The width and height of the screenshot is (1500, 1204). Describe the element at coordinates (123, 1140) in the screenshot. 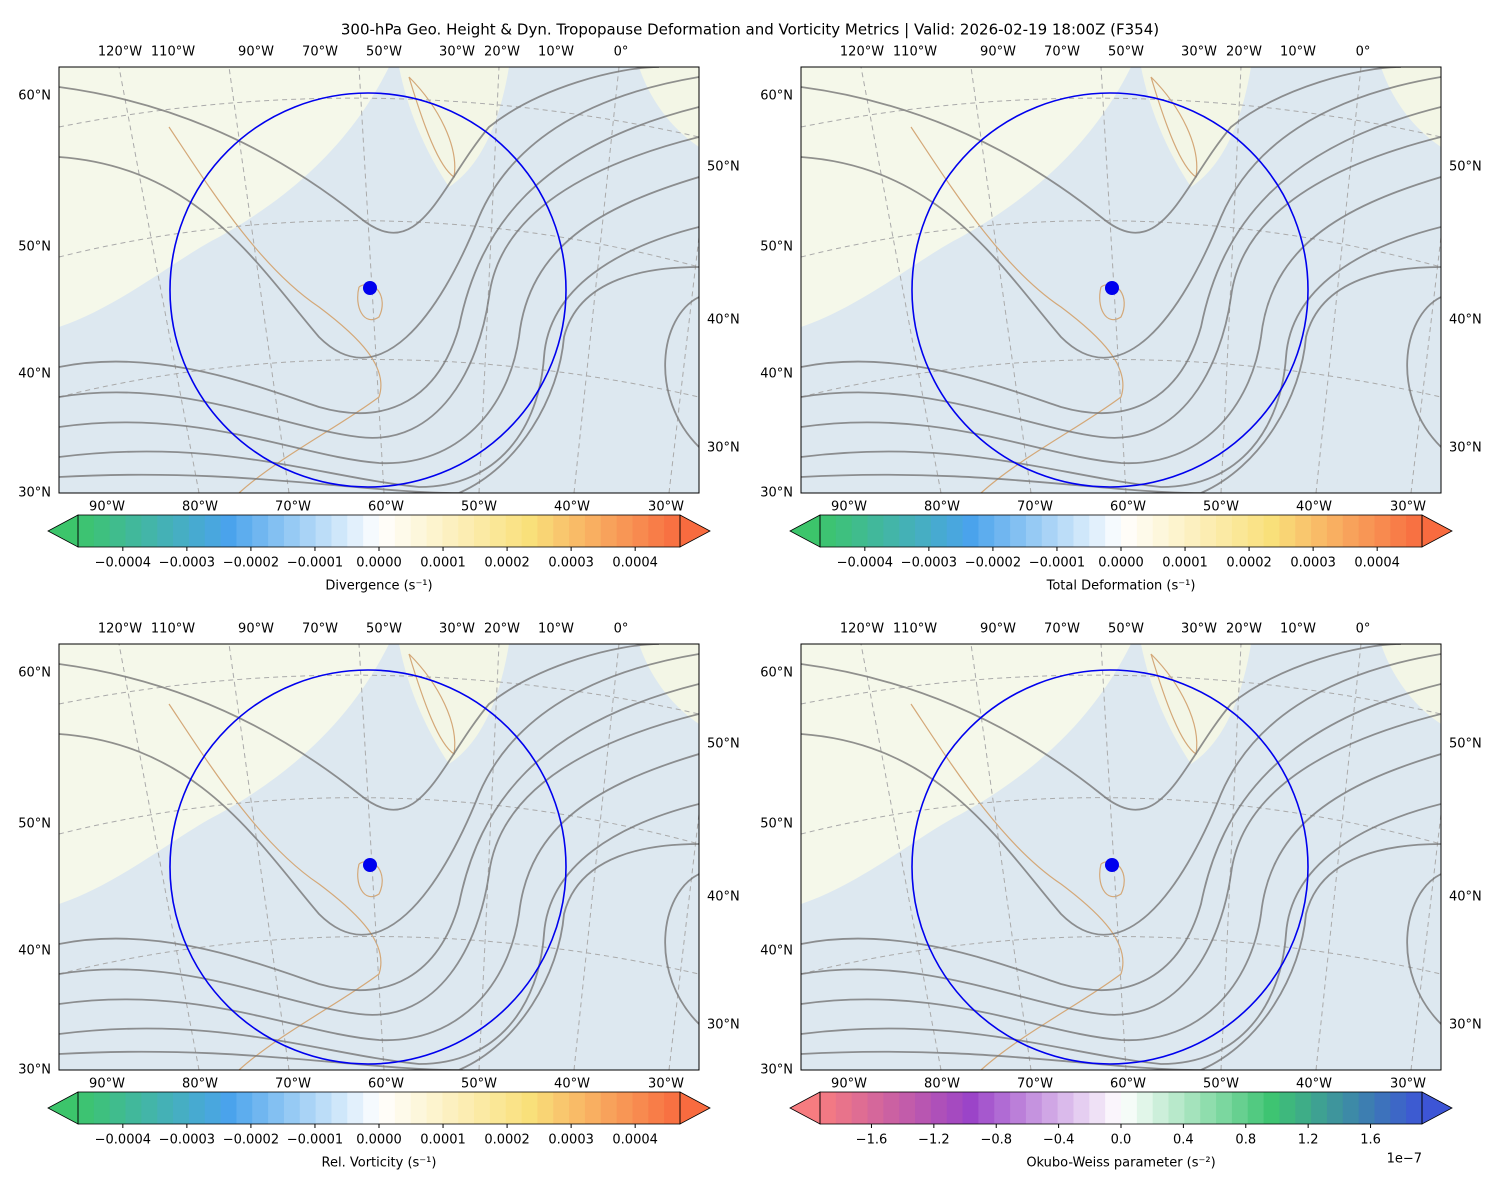

I see `colorbar-tick-label: −0.0004` at that location.